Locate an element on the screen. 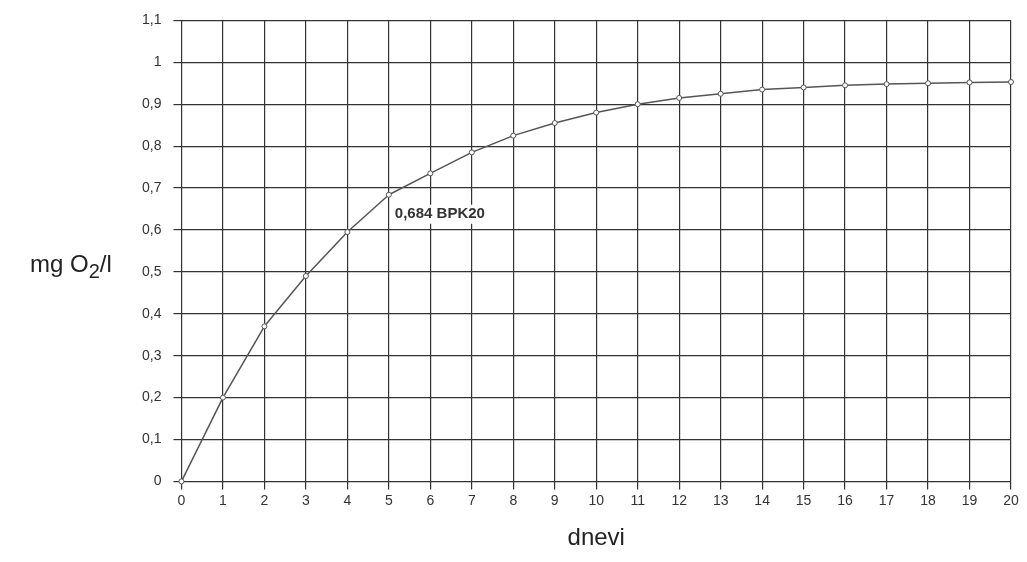 The height and width of the screenshot is (562, 1027). x-tick-label: 3 is located at coordinates (305, 499).